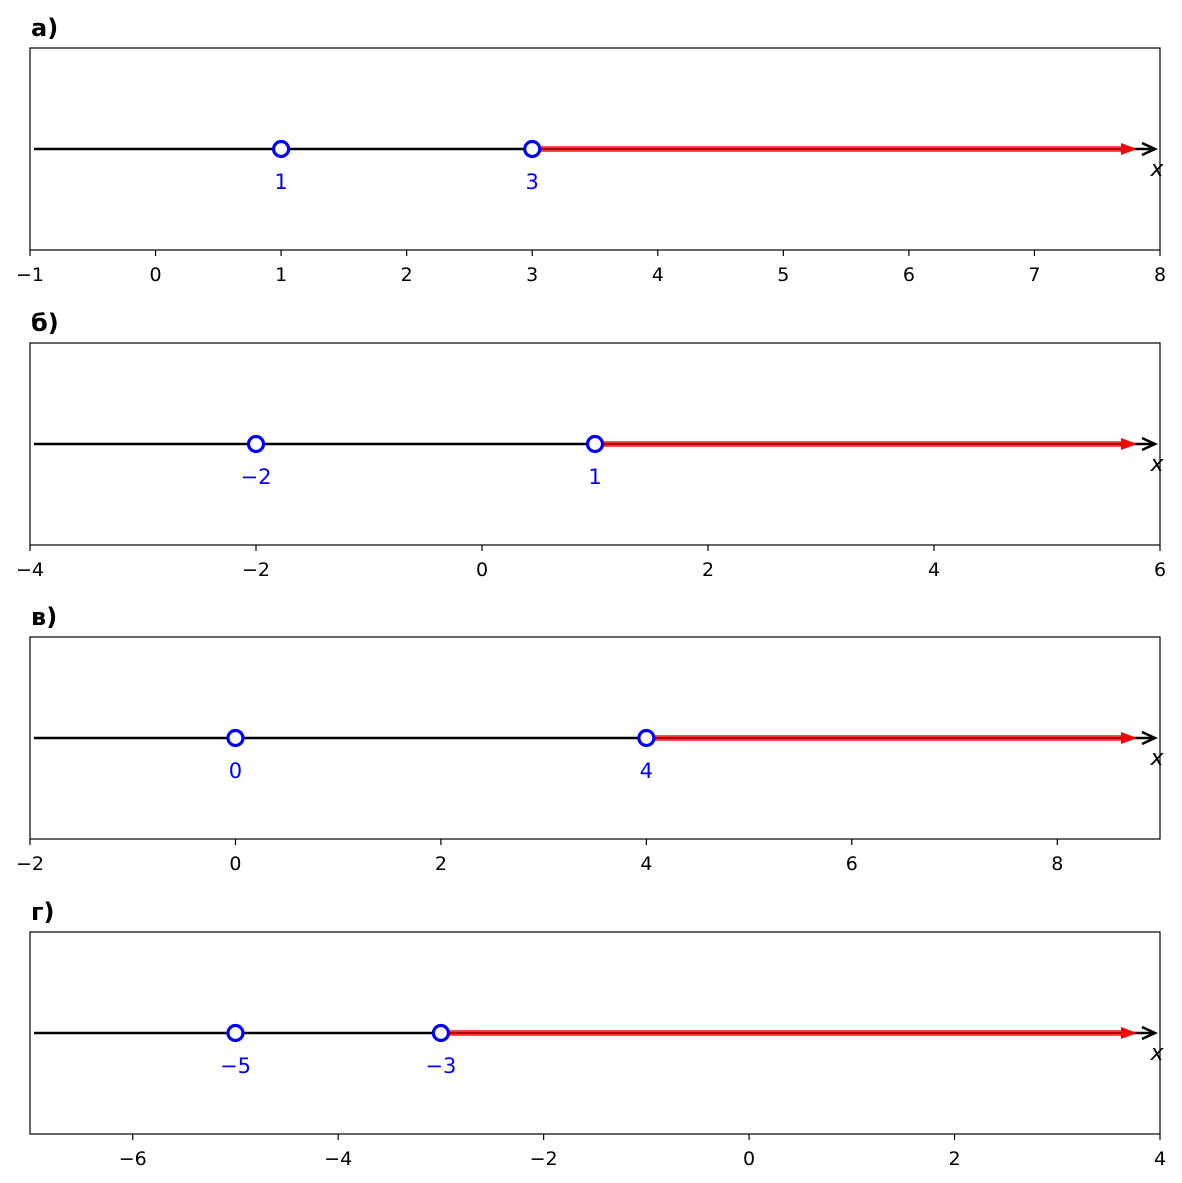 This screenshot has width=1182, height=1183. What do you see at coordinates (256, 477) in the screenshot?
I see `open-point-label: −2` at bounding box center [256, 477].